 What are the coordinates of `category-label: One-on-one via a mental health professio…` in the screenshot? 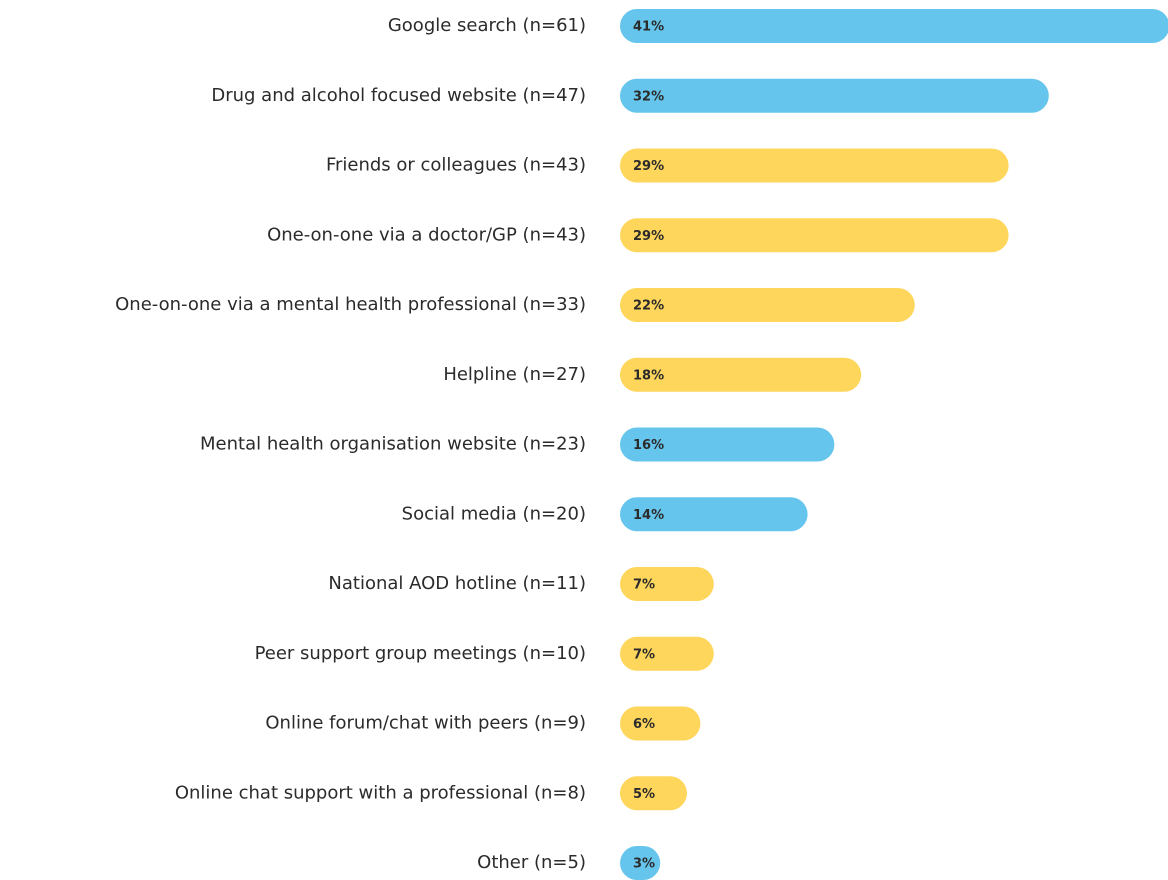 It's located at (350, 304).